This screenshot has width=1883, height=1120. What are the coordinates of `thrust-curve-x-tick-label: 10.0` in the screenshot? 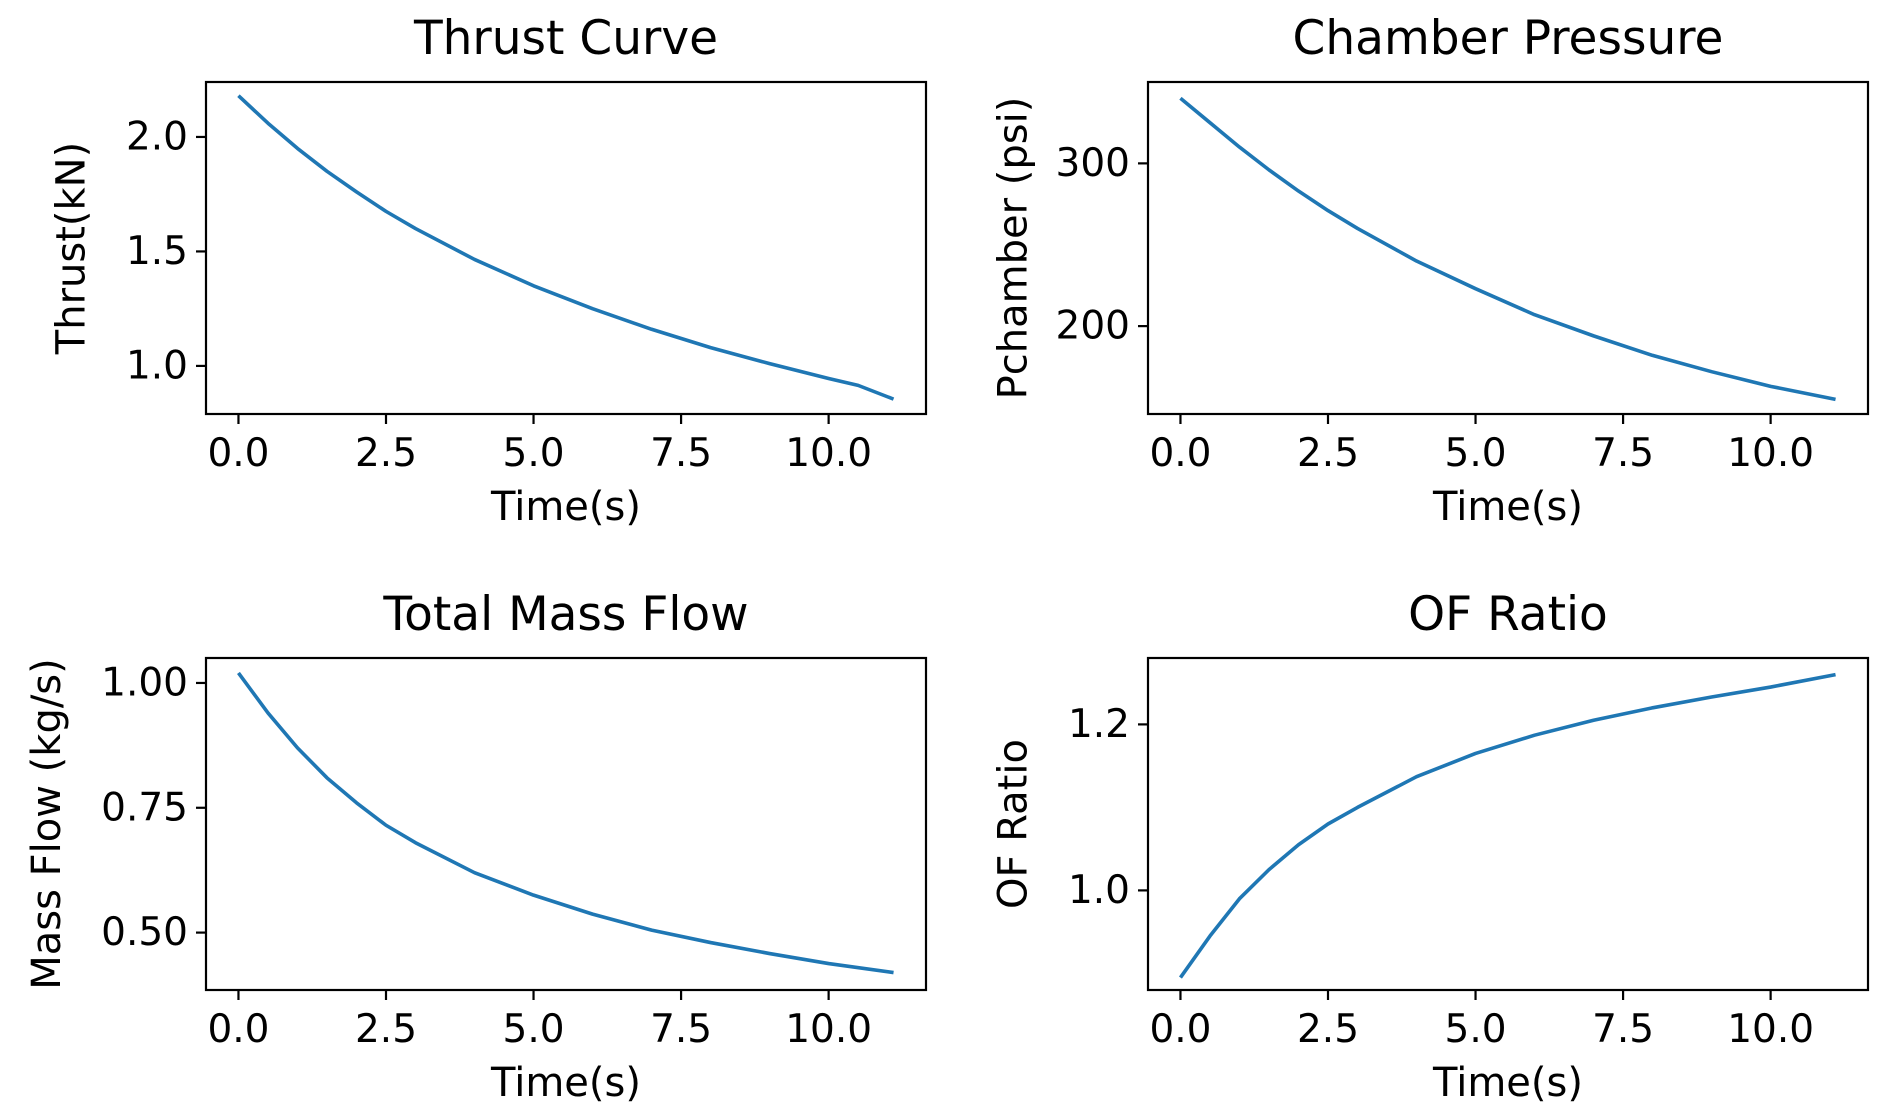 It's located at (828, 453).